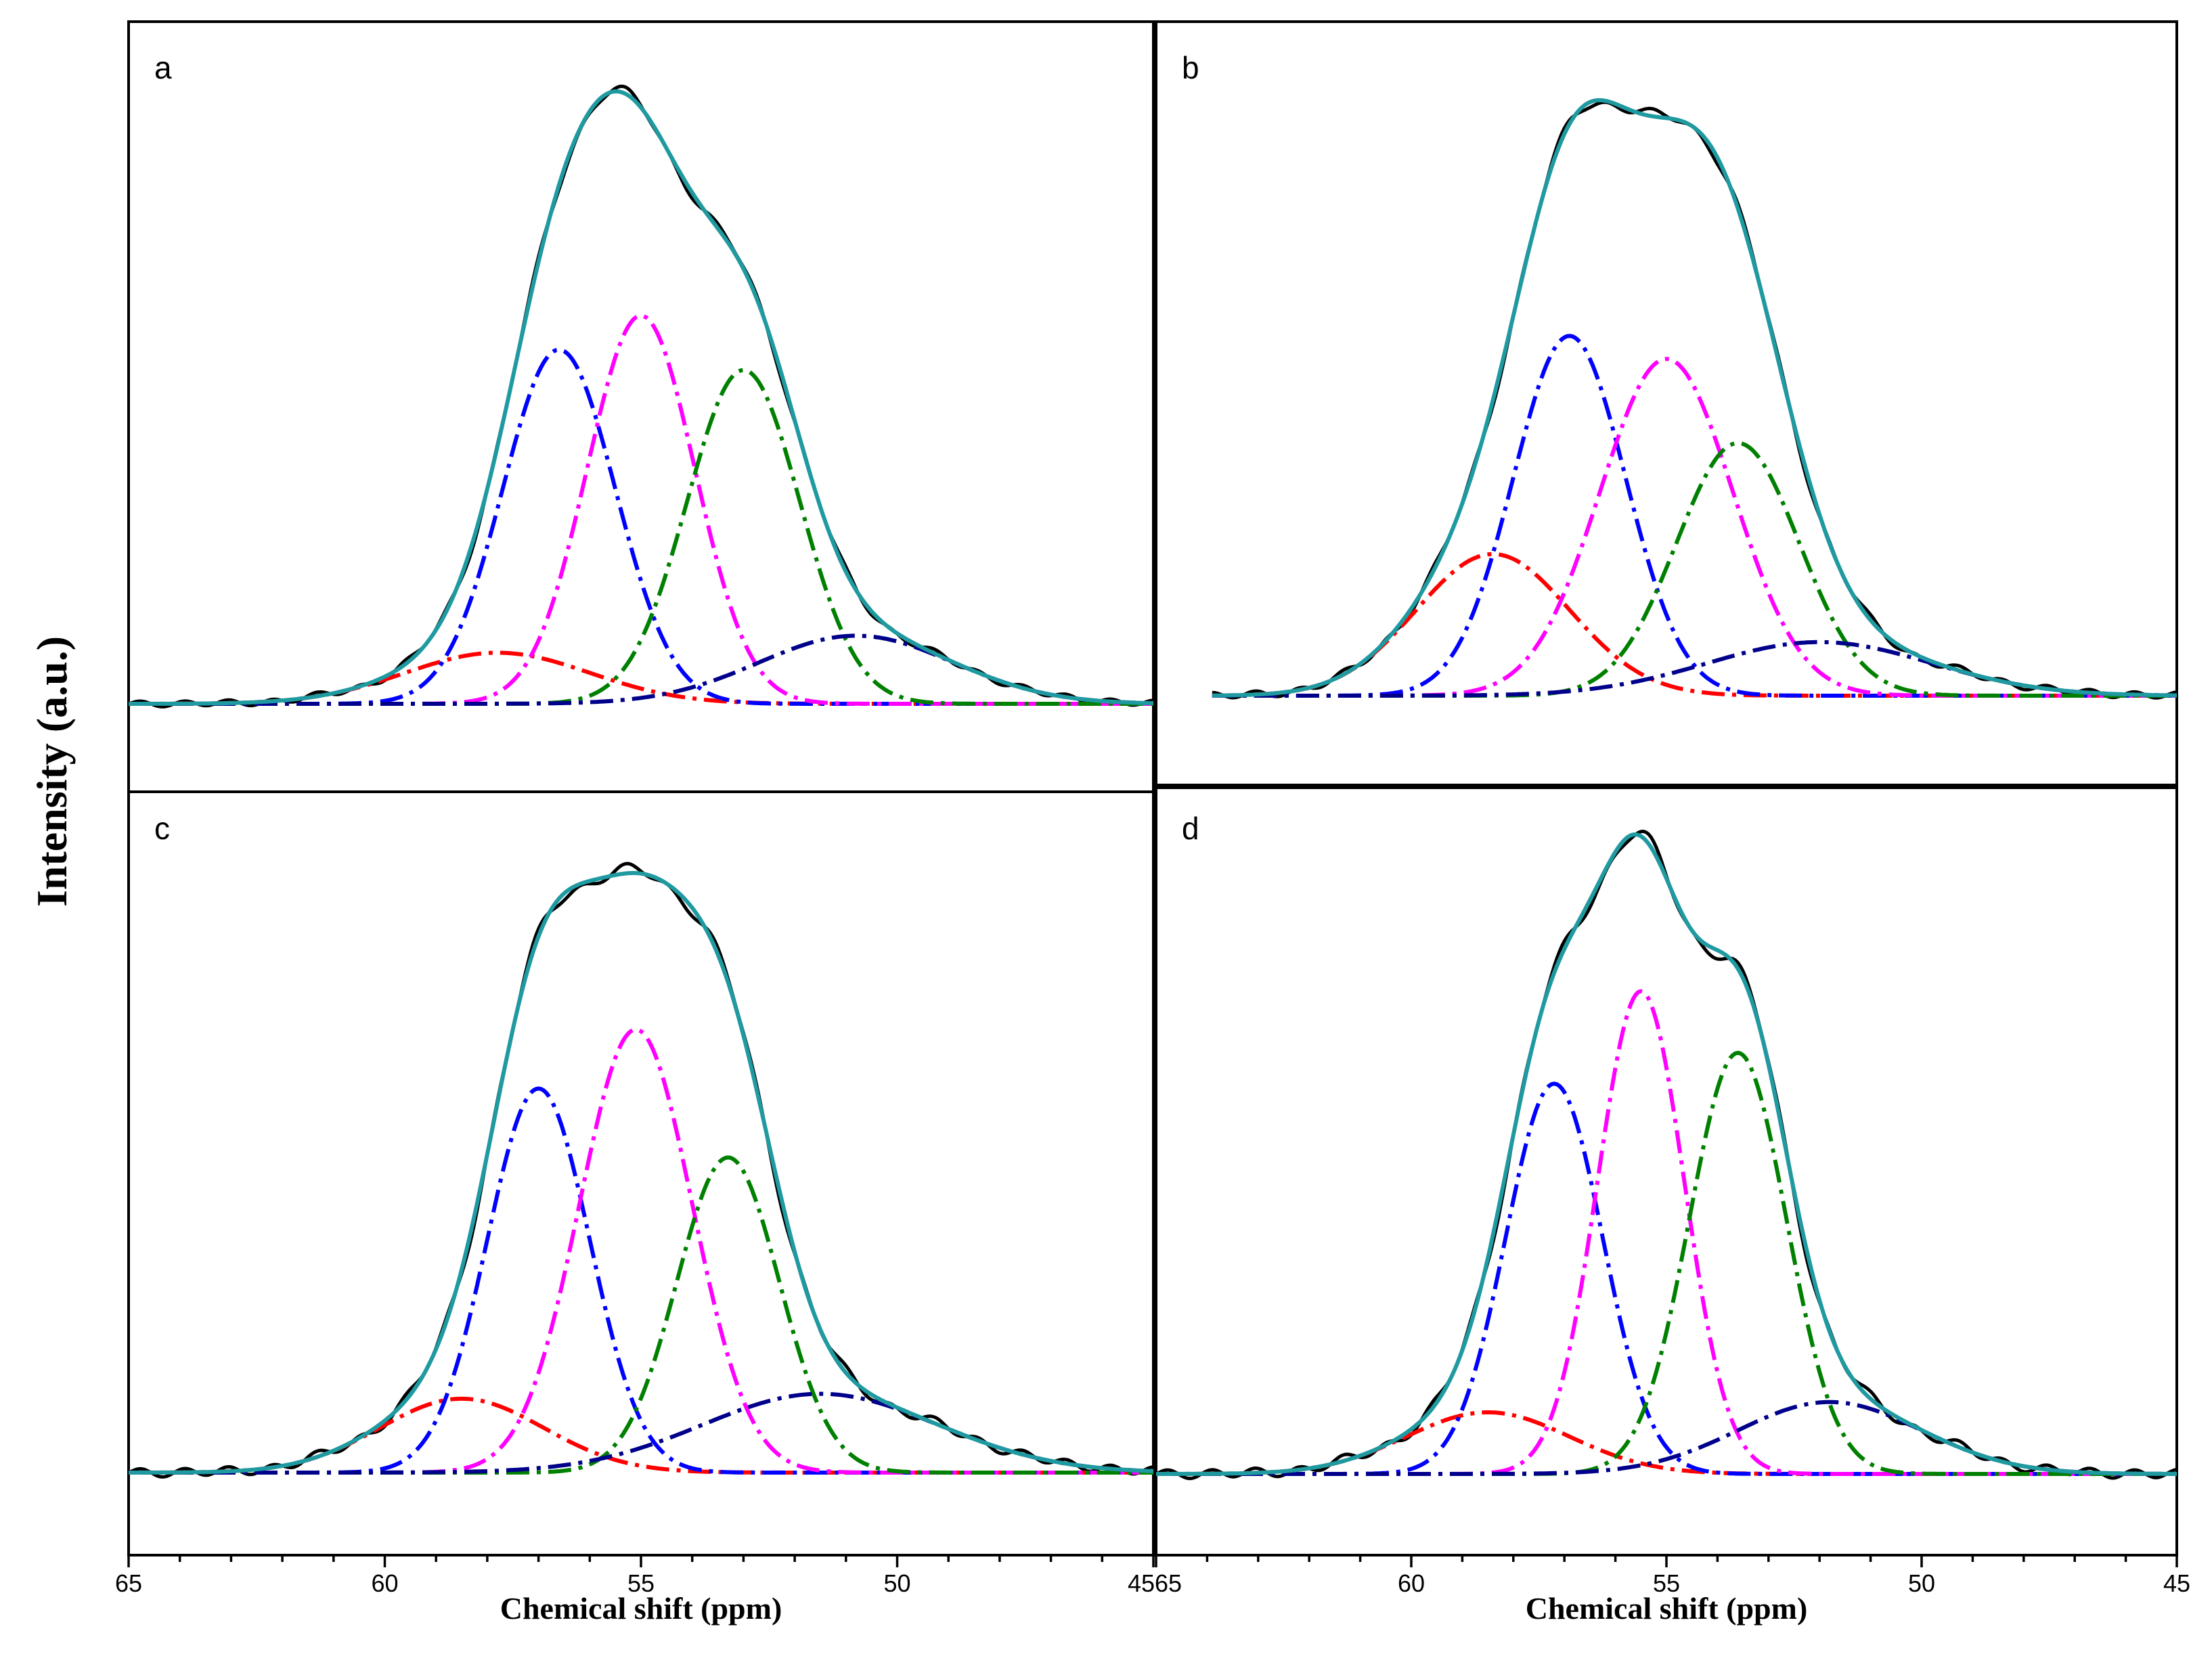 Image resolution: width=2212 pixels, height=1679 pixels. I want to click on x-axis-label-right: Chemical shift (ppm), so click(1667, 1608).